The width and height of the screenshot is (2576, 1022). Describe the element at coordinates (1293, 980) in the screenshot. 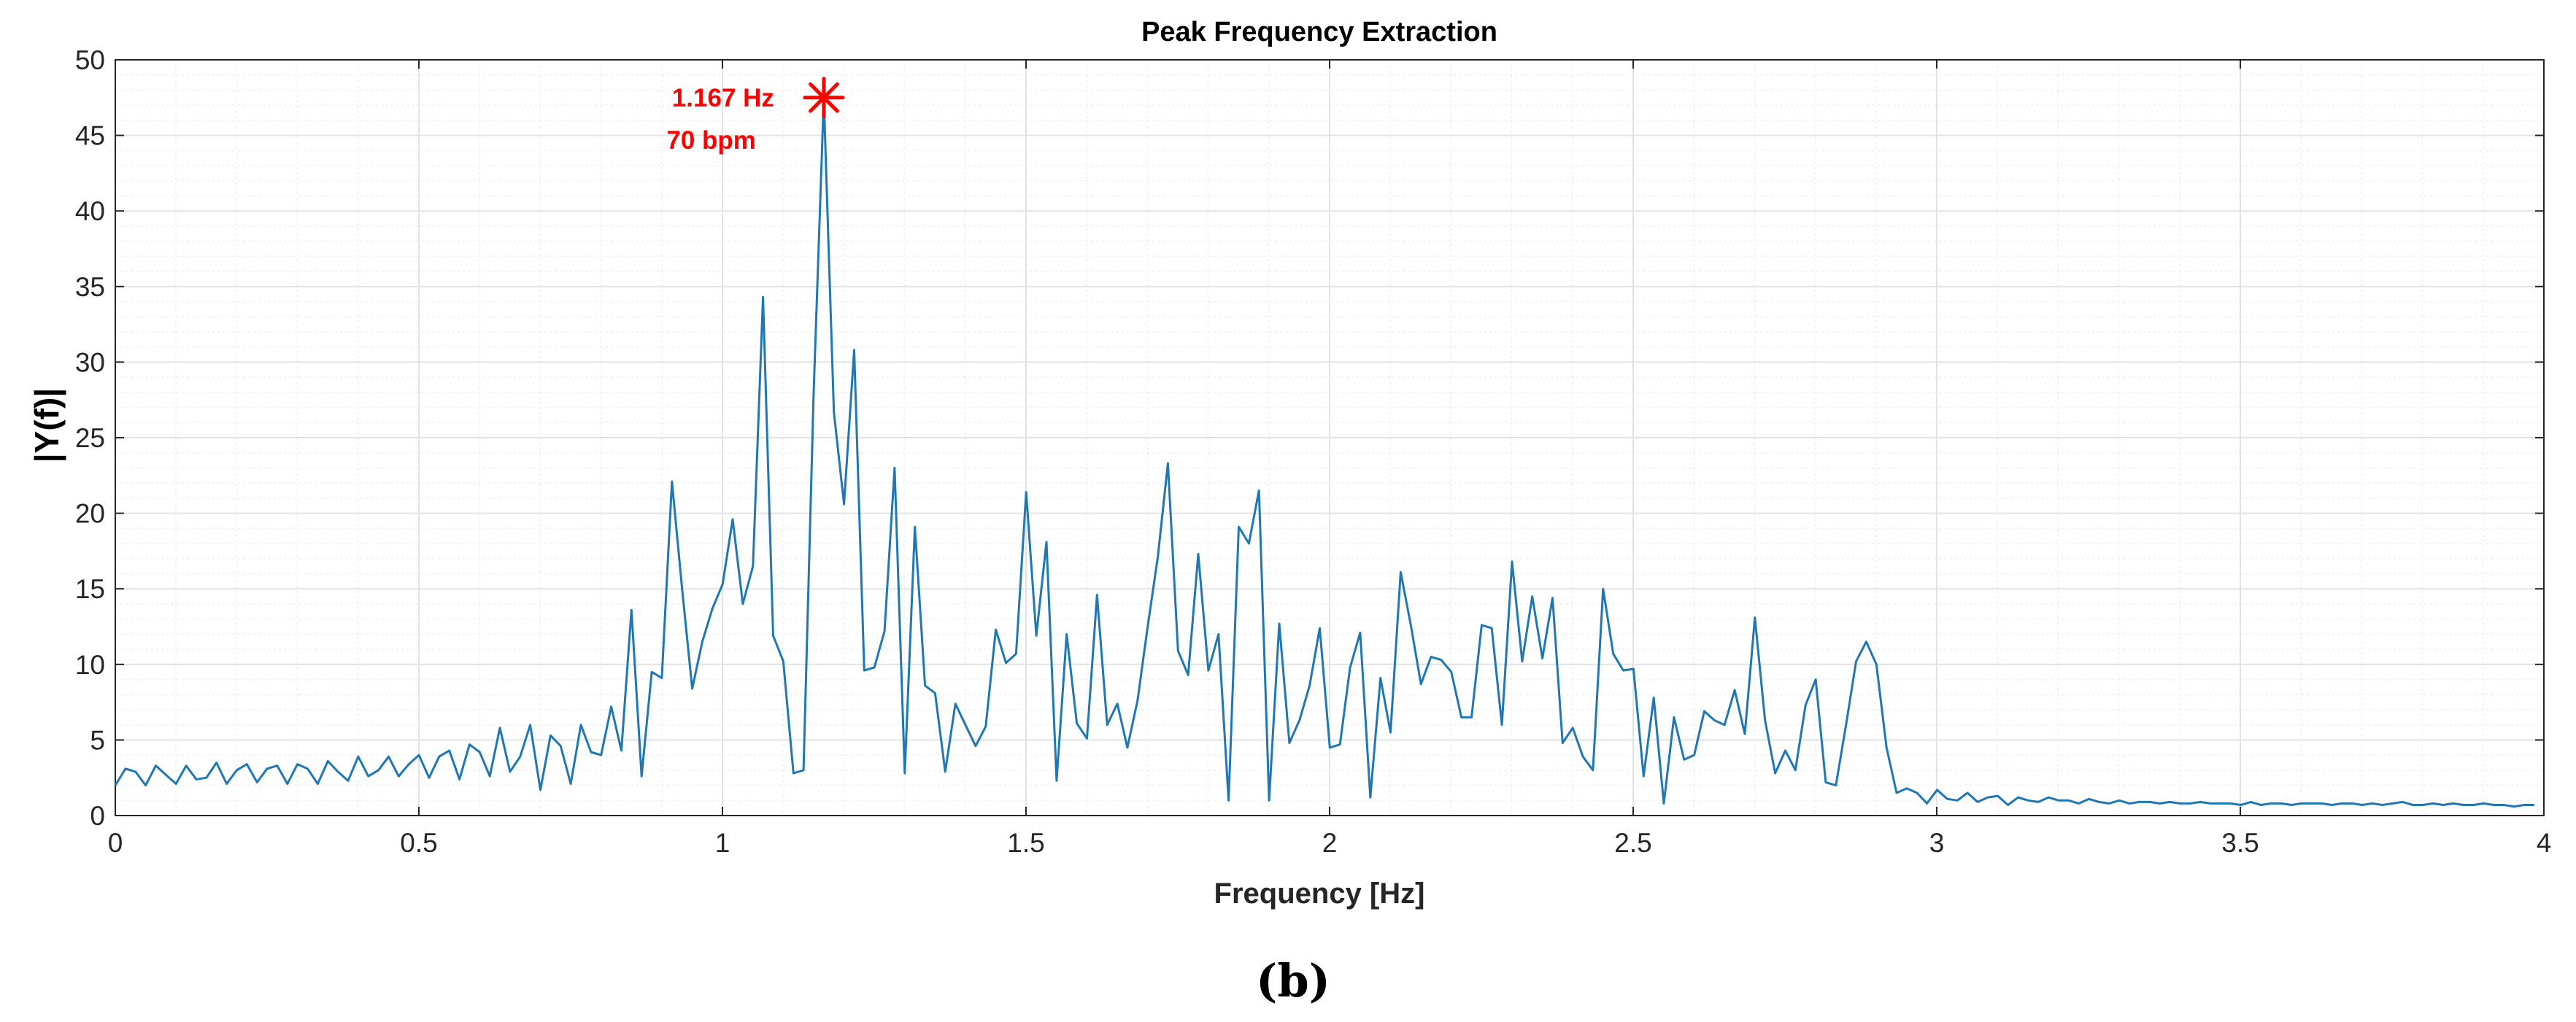

I see `figure-caption: (b)` at that location.